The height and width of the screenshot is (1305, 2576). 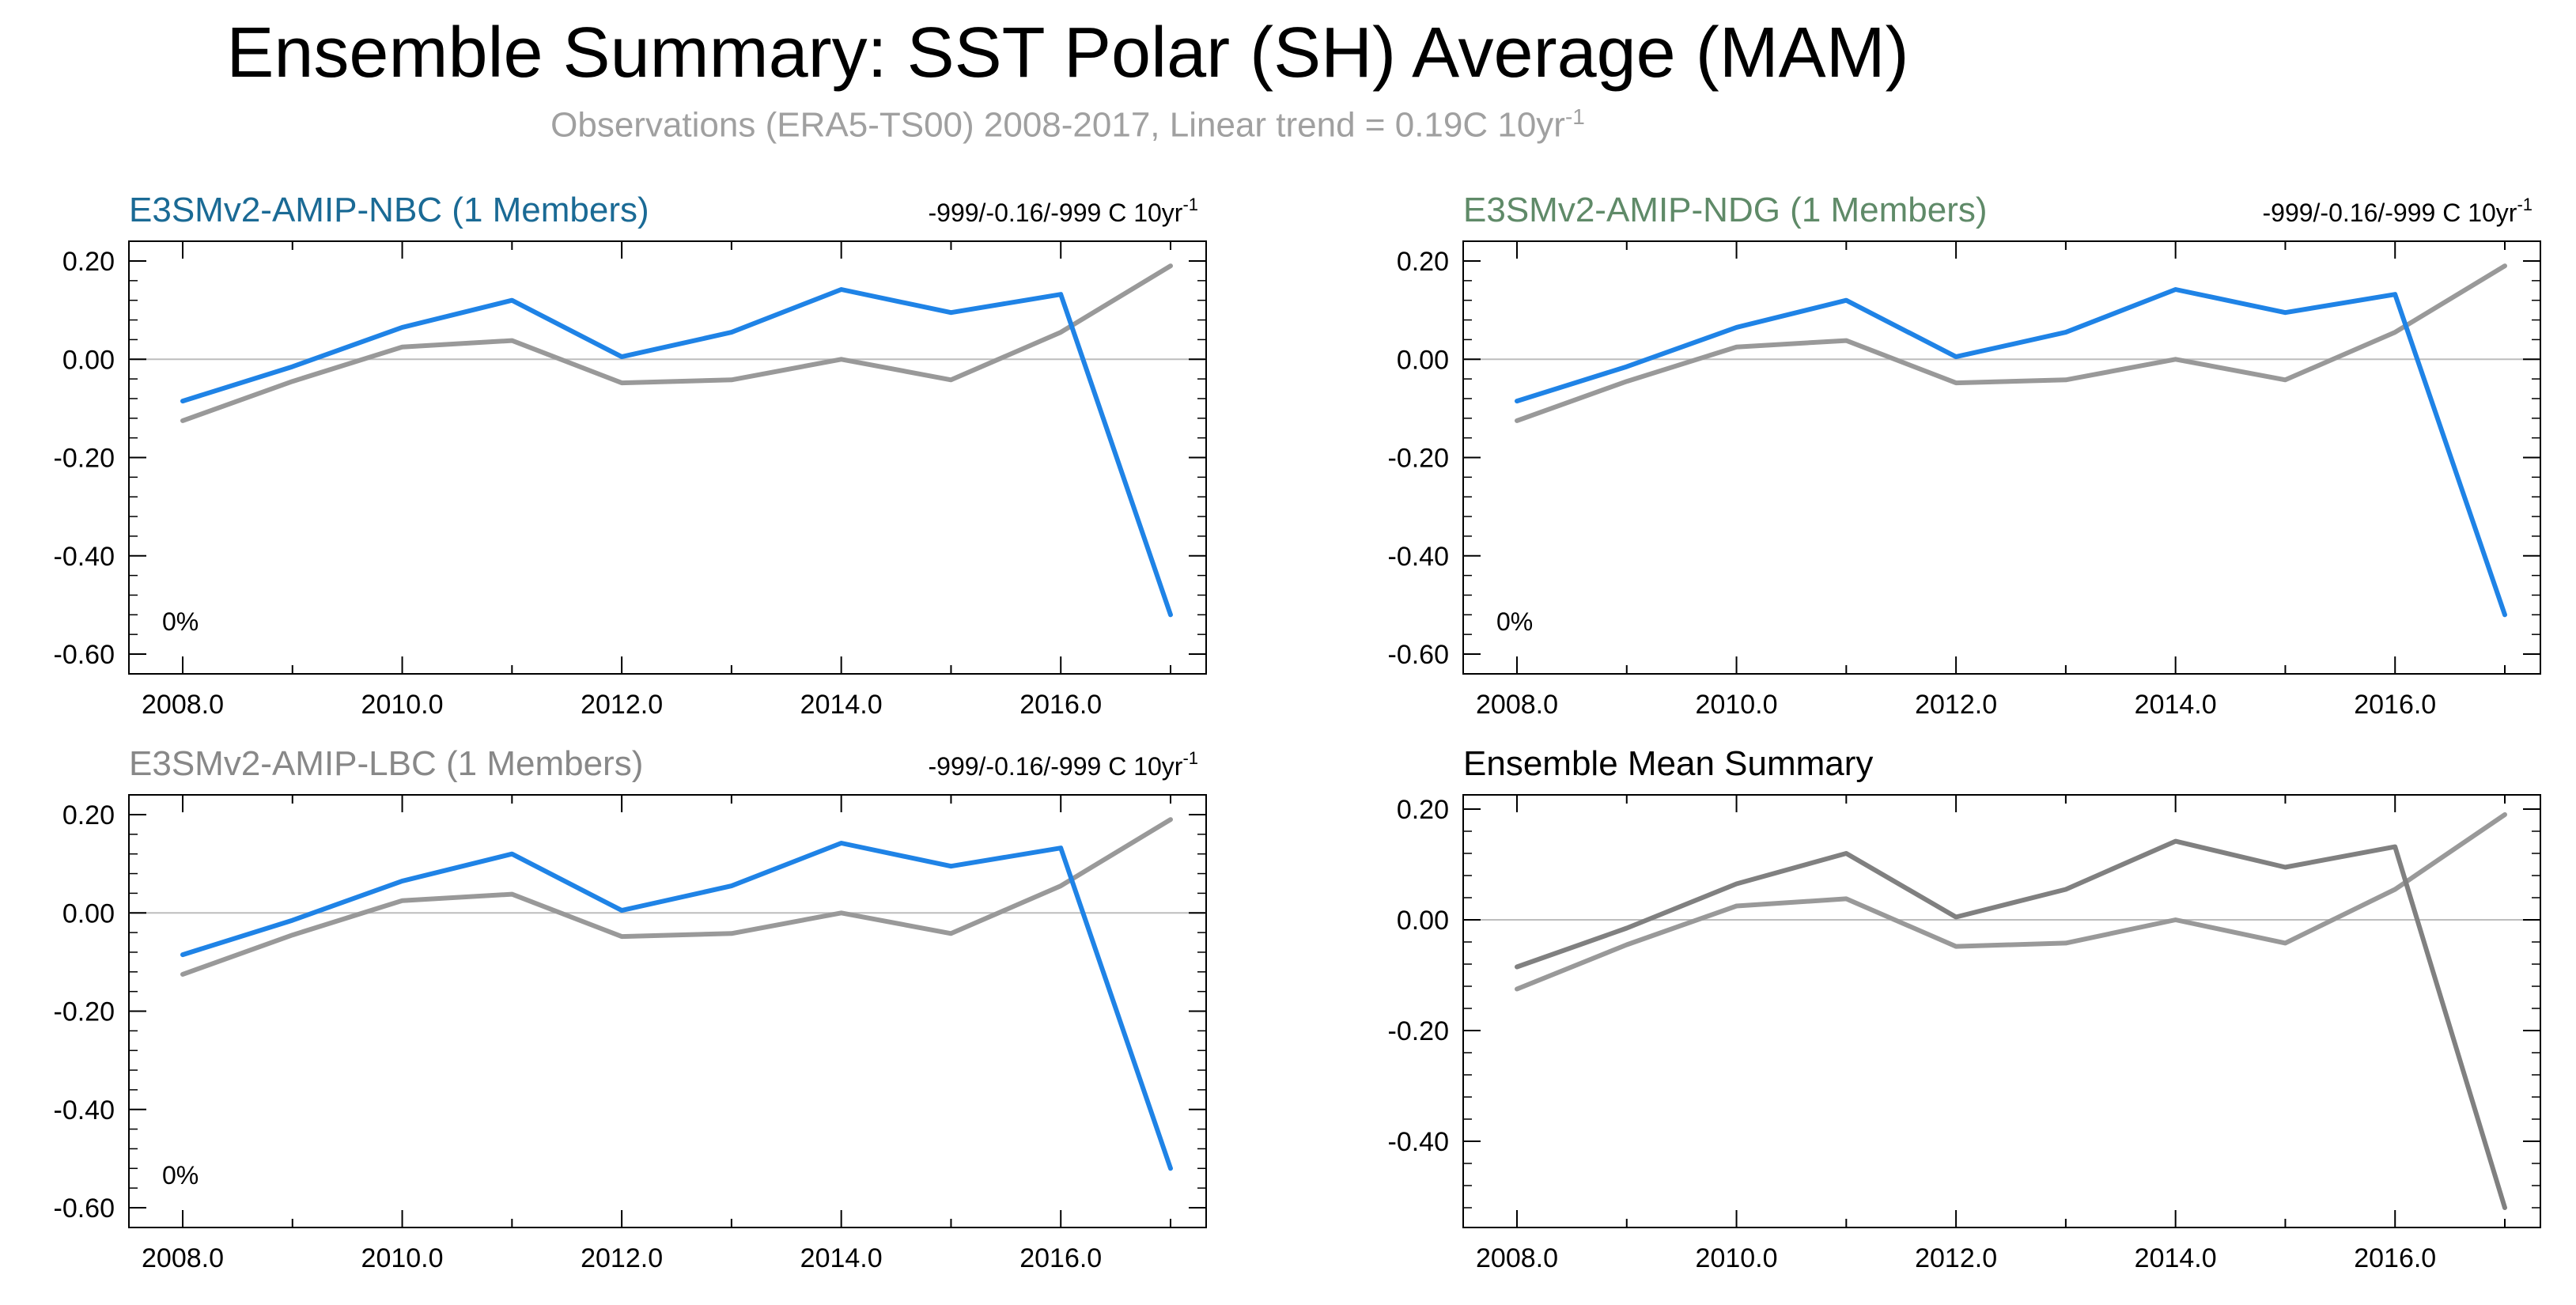 What do you see at coordinates (389, 210) in the screenshot?
I see `panel-title: E3SMv2-AMIP-NBC (1 Members)` at bounding box center [389, 210].